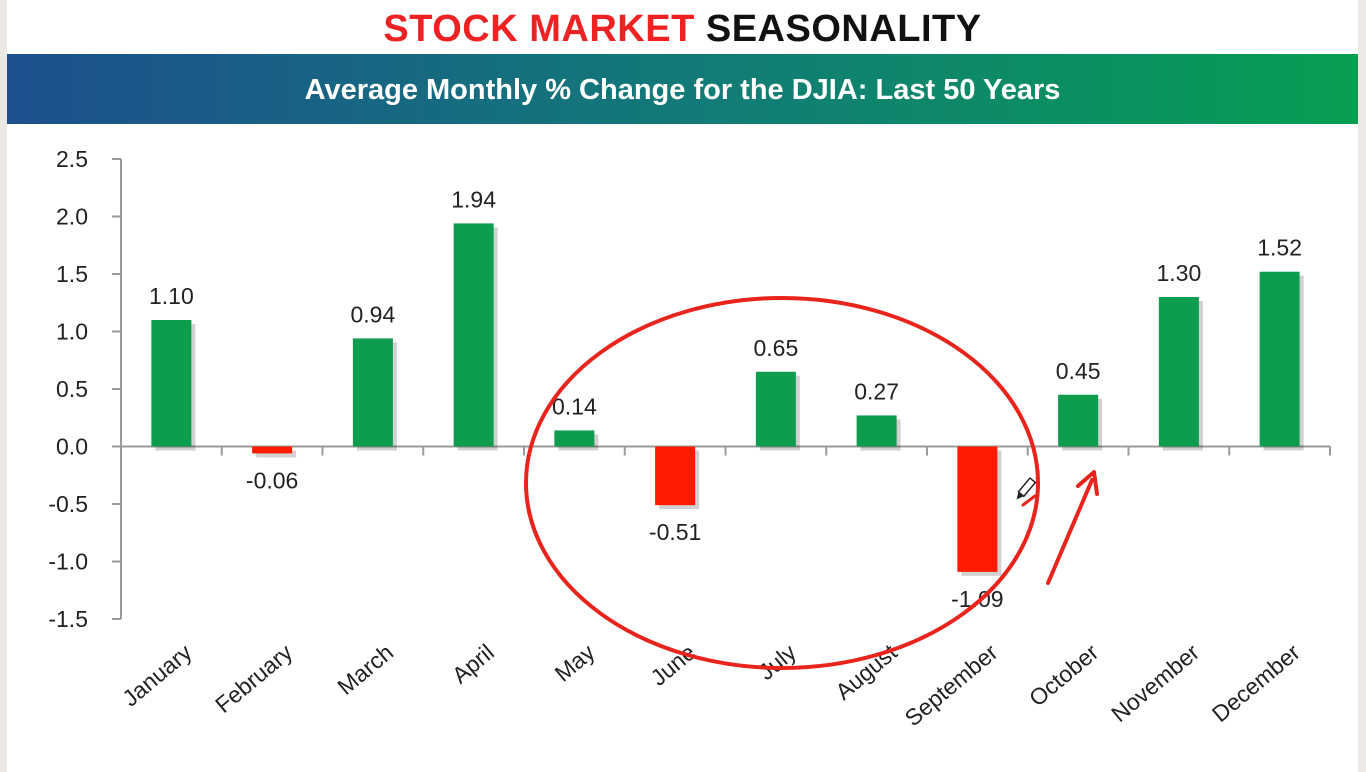 The height and width of the screenshot is (772, 1366). I want to click on pencil-cursor-icon, so click(1026, 488).